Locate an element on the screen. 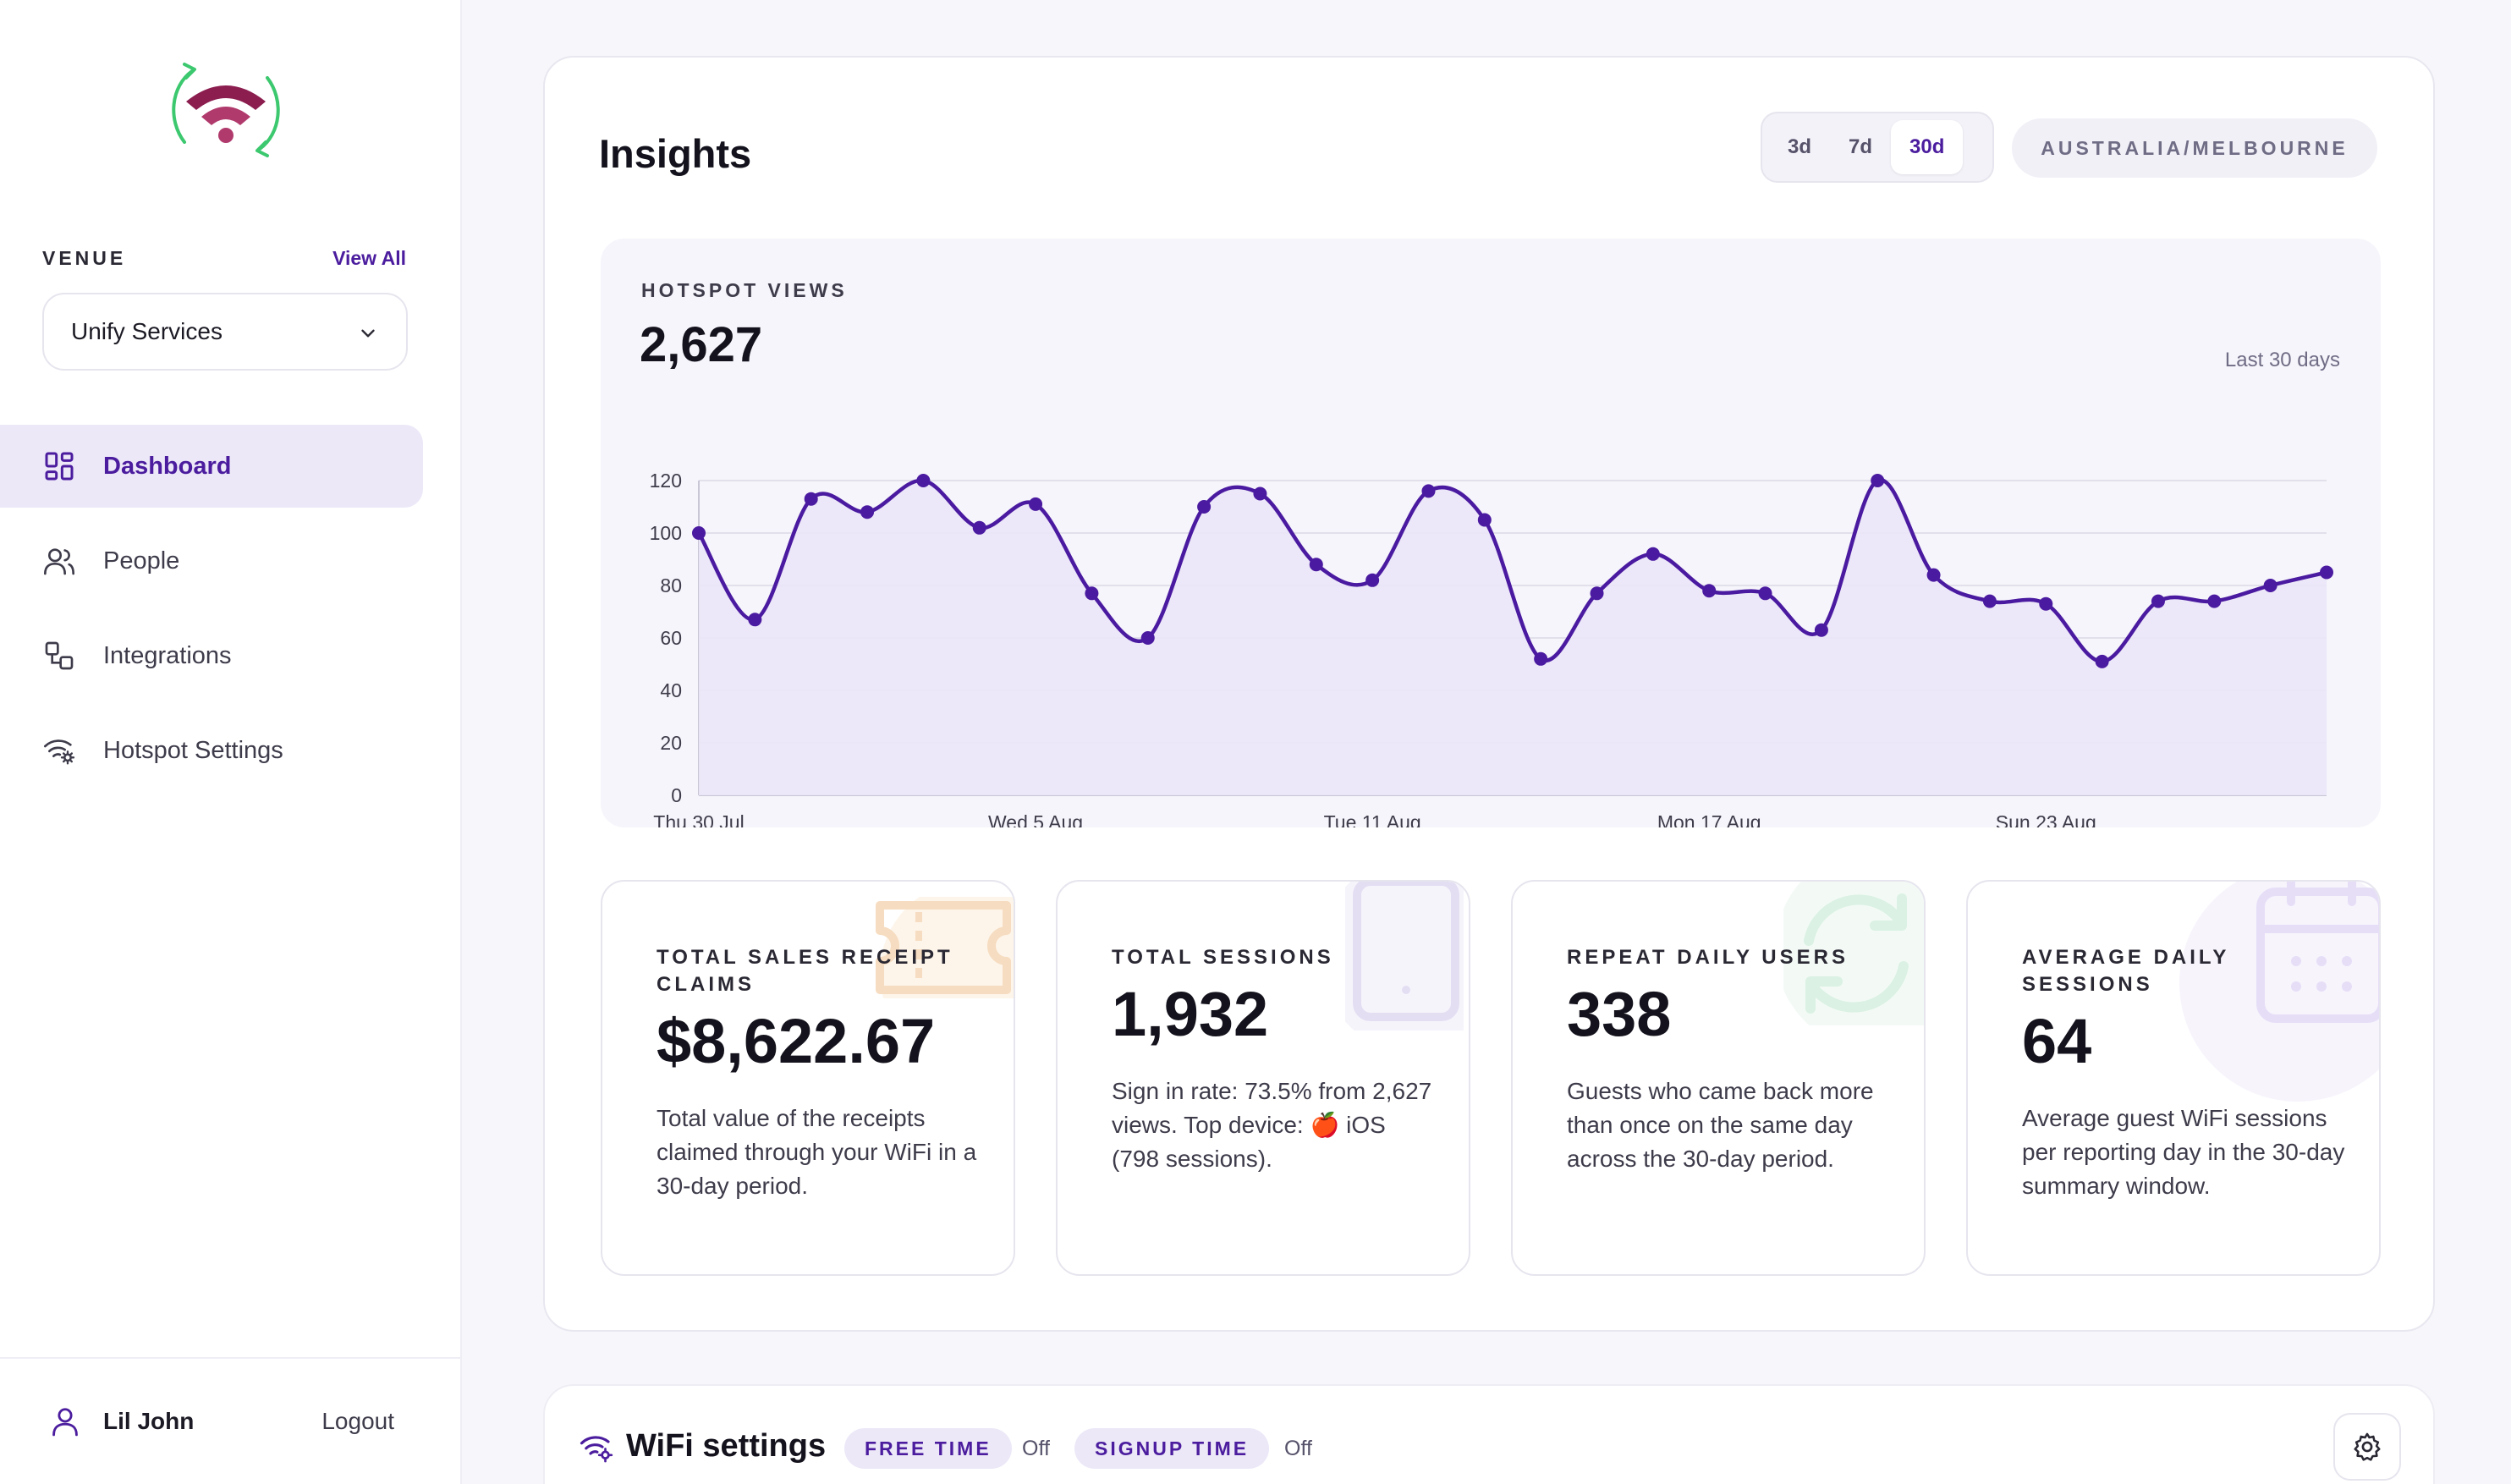  timezone-badge: AUSTRALIA/MELBOURNE is located at coordinates (2194, 148).